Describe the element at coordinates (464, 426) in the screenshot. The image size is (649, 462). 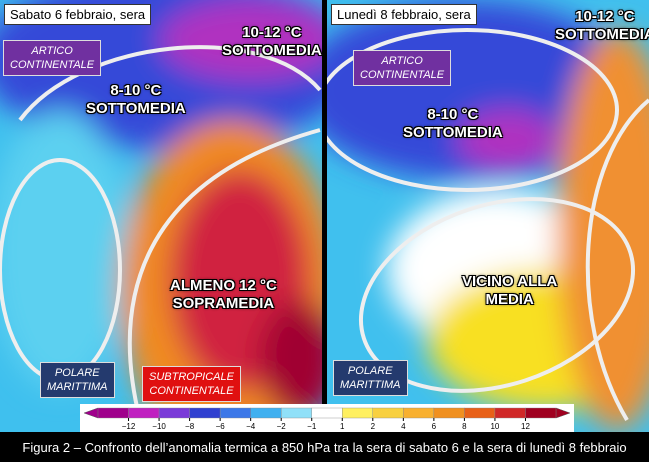
I see `colorbar-tick-label: 8` at that location.